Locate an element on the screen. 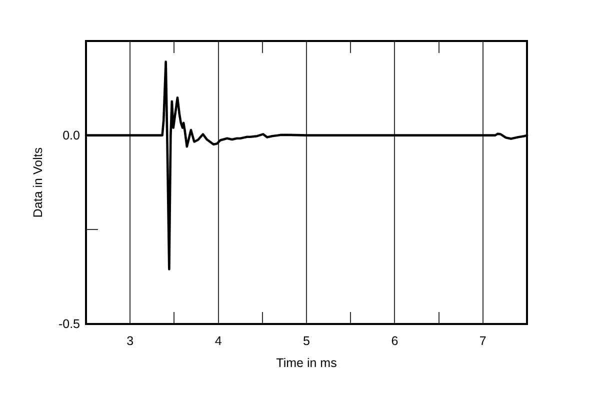 This screenshot has width=600, height=405. x-tick-label: 3 is located at coordinates (130, 341).